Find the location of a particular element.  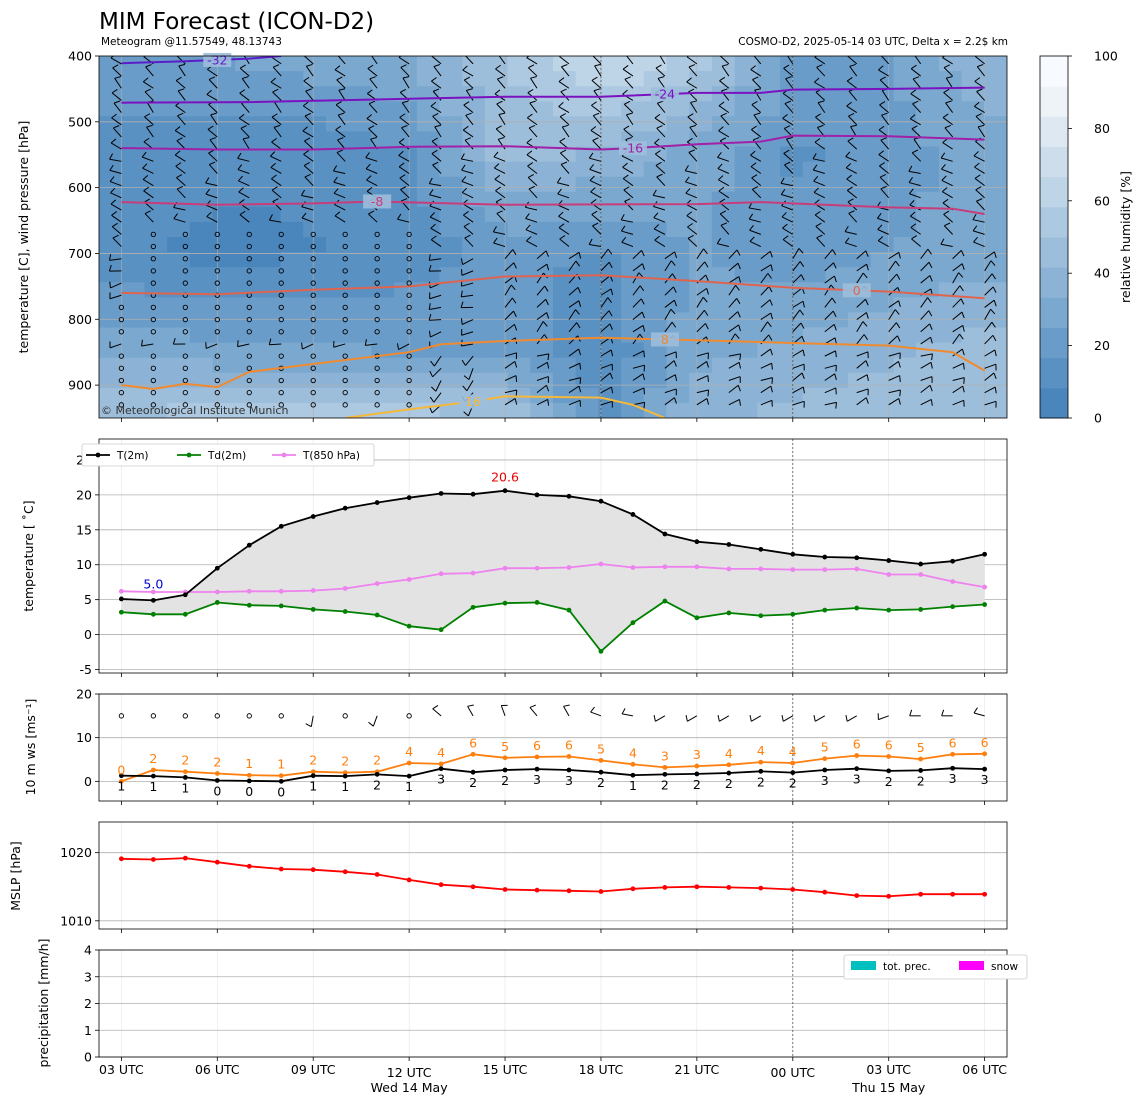

gust-label: 5 is located at coordinates (825, 747).